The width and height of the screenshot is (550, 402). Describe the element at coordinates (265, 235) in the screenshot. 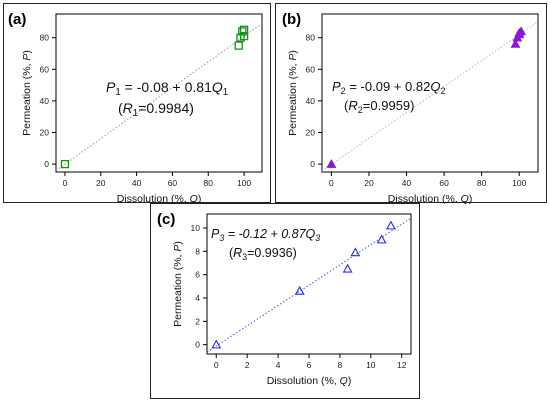

I see `fit-equation: P3 = -0.12 + 0.87Q3` at that location.